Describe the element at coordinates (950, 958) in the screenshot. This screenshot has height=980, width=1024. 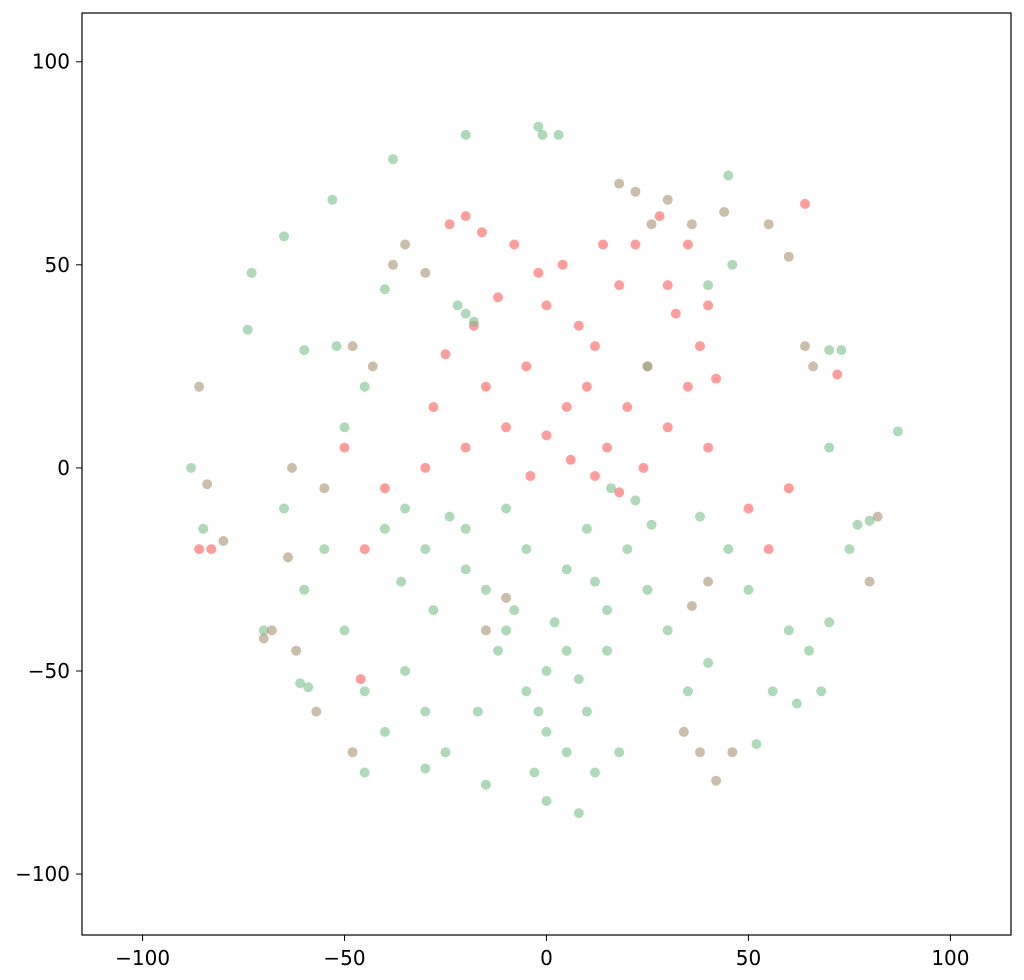
I see `x-tick-label: 100` at that location.